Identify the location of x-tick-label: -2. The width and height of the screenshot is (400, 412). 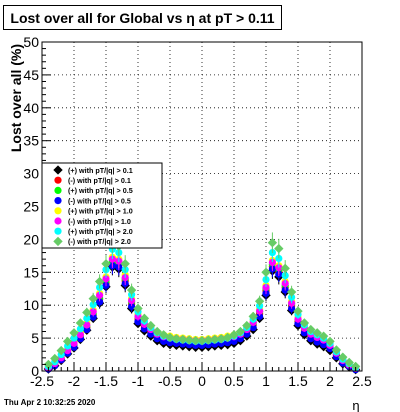
(74, 381).